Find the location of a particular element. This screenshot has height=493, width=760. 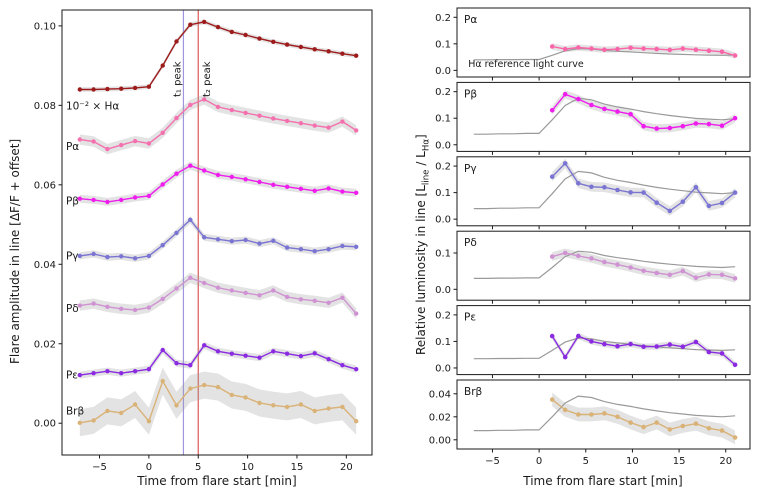

right-panel-1: 0.0 0.1 0.2 Pα Hα reference light curve is located at coordinates (593, 44).